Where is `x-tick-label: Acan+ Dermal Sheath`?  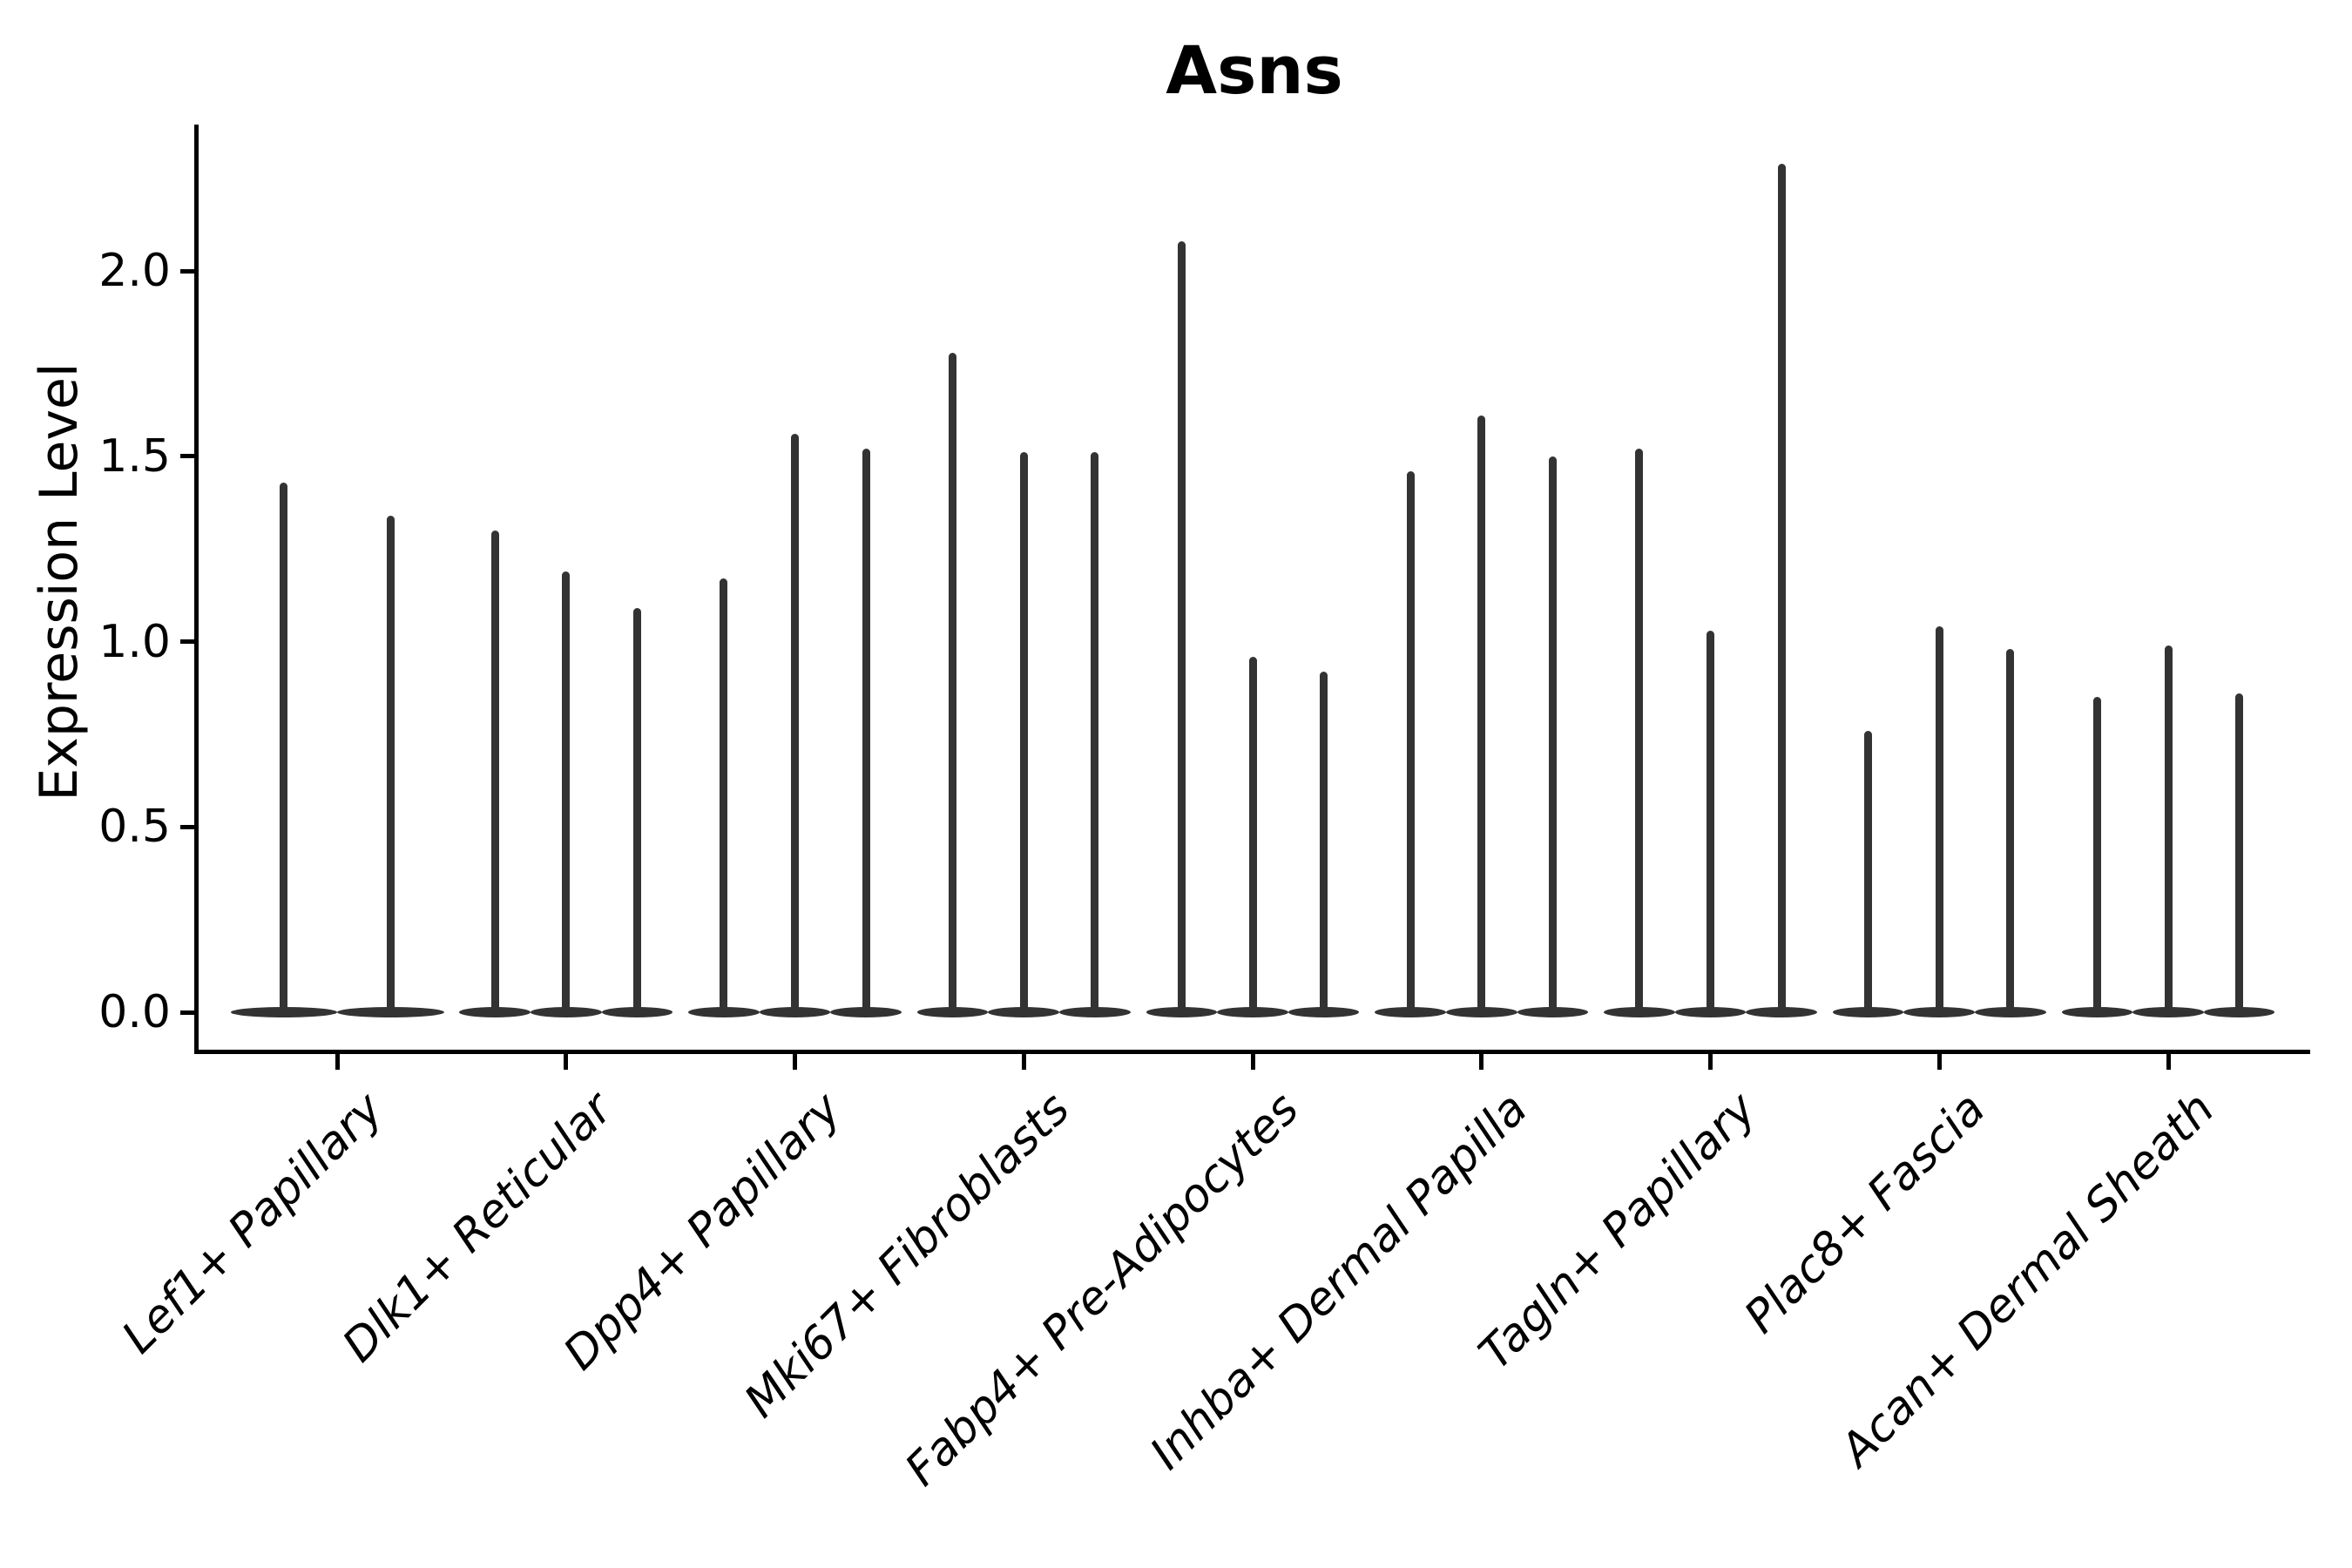 x-tick-label: Acan+ Dermal Sheath is located at coordinates (2028, 1280).